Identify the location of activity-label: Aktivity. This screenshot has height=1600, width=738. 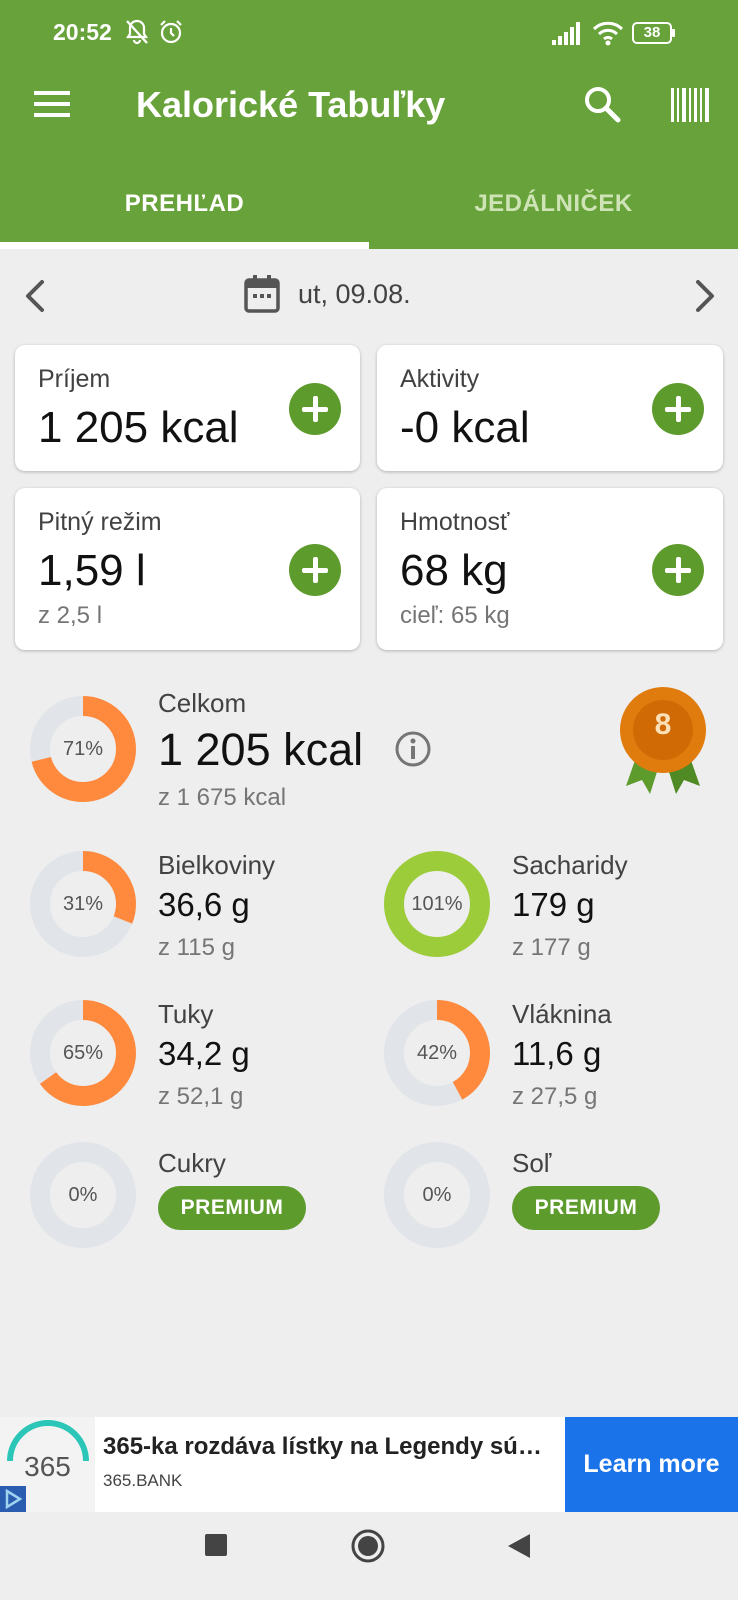
(440, 379).